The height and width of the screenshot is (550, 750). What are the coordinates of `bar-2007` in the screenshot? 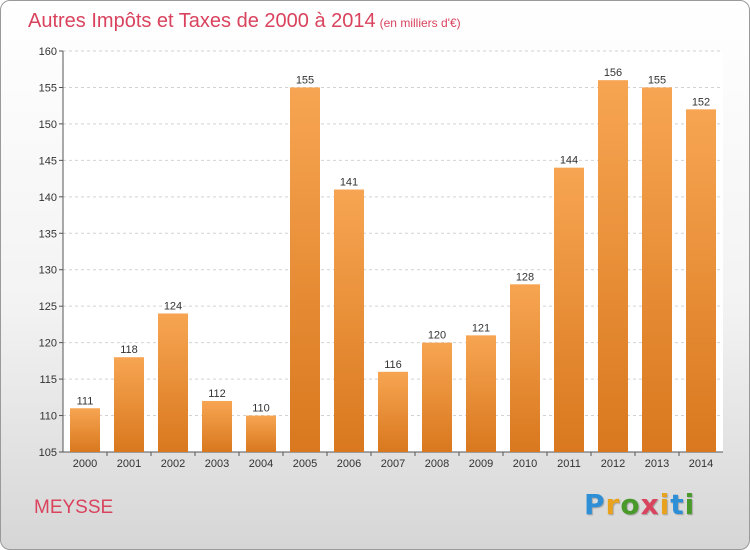 It's located at (393, 411).